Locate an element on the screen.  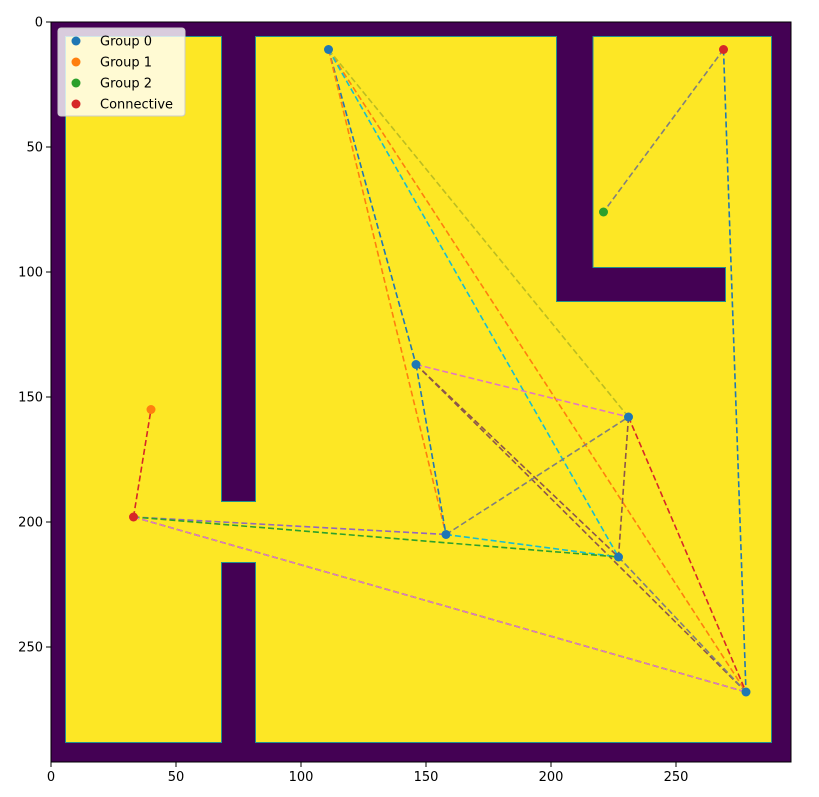
x-tick-label: 100 is located at coordinates (301, 777).